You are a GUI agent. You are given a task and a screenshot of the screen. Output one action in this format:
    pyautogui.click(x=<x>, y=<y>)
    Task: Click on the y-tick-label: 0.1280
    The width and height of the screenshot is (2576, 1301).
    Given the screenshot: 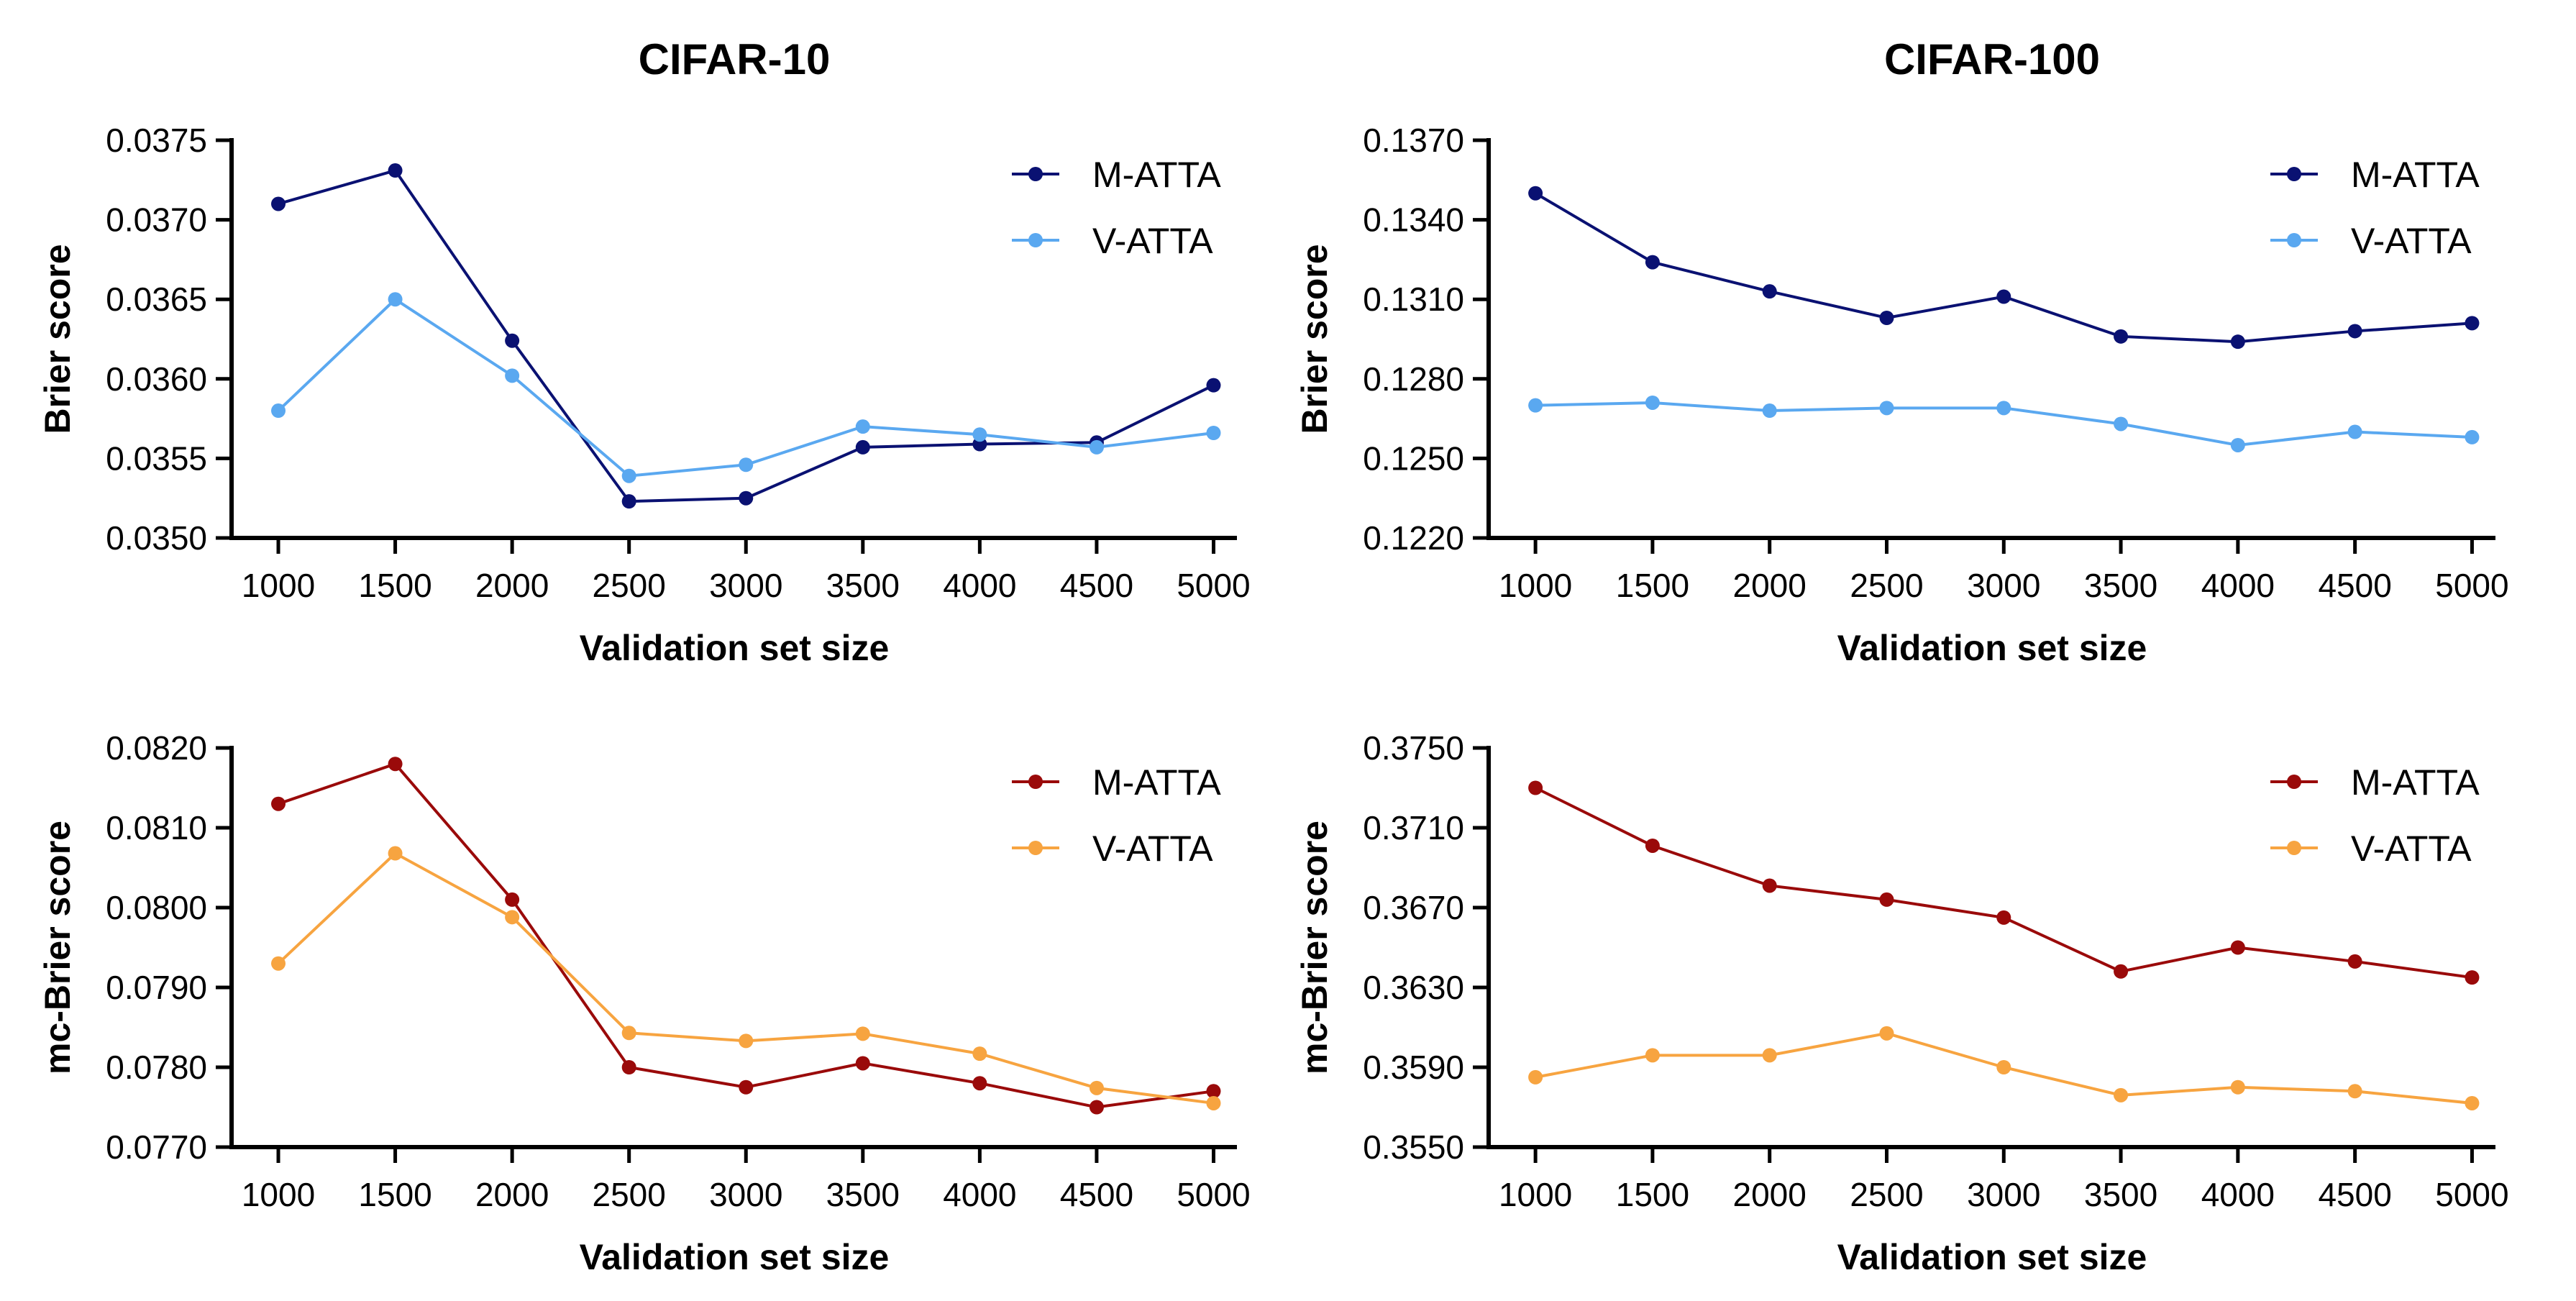 What is the action you would take?
    pyautogui.click(x=1413, y=379)
    